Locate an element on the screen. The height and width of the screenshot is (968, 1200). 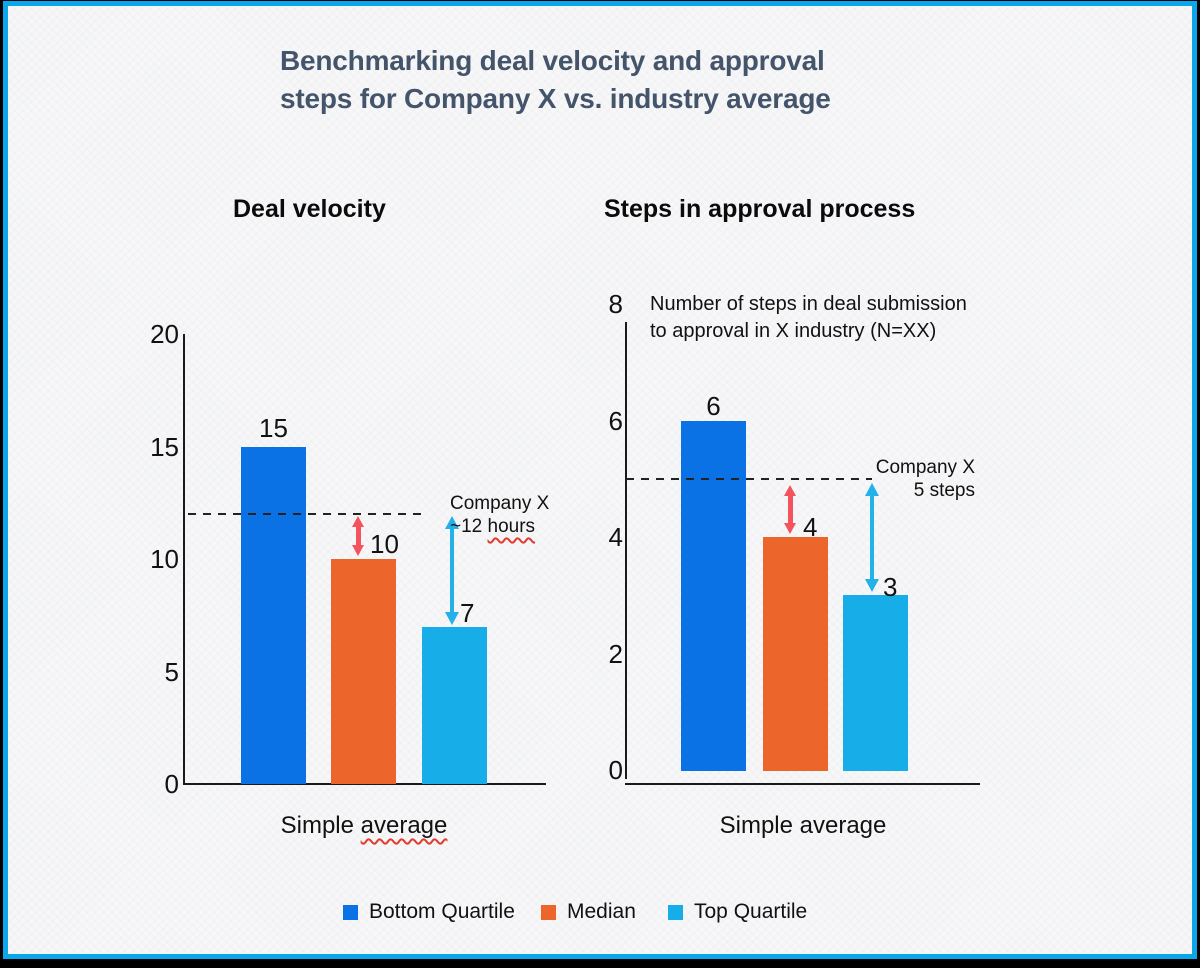
chart-title-approval-steps: Steps in approval process is located at coordinates (760, 209).